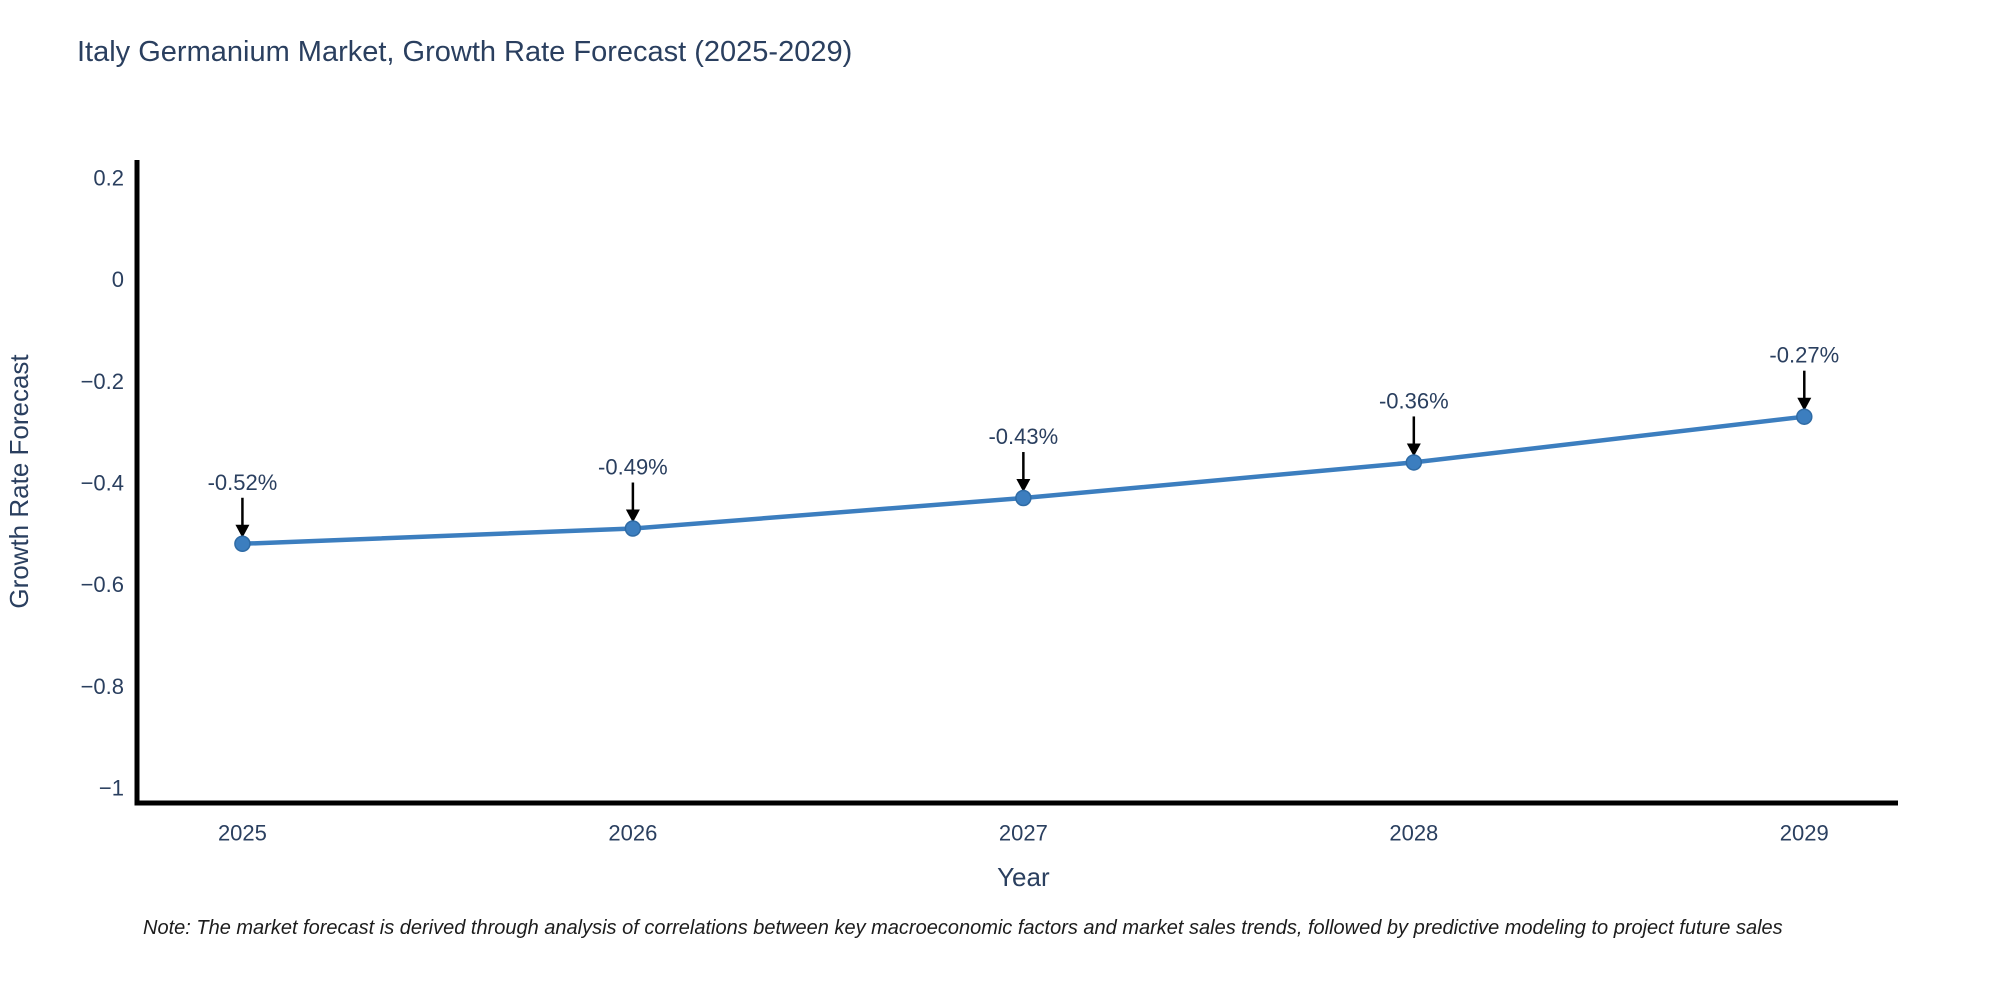  I want to click on x-axis-title: Year, so click(1023, 877).